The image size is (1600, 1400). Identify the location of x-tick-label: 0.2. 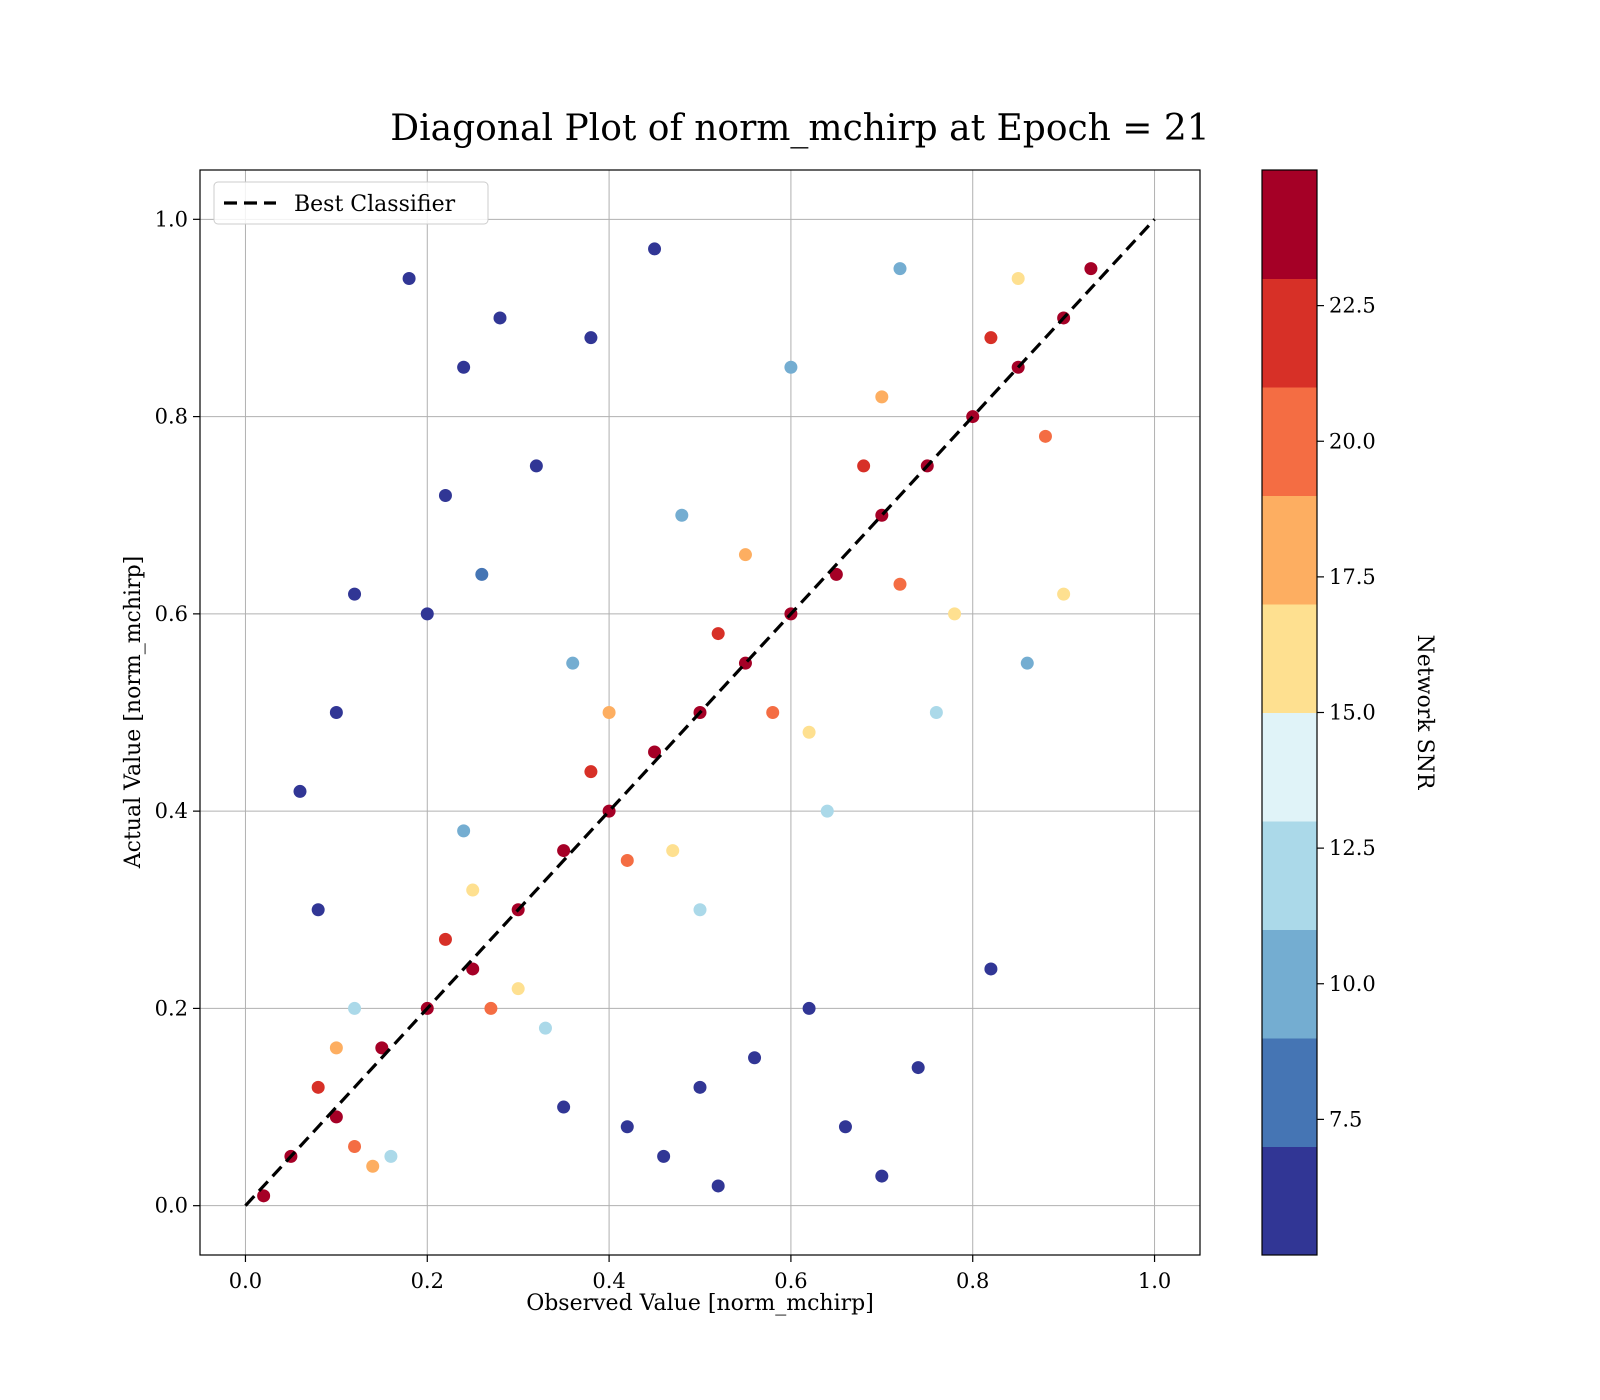
(427, 1281).